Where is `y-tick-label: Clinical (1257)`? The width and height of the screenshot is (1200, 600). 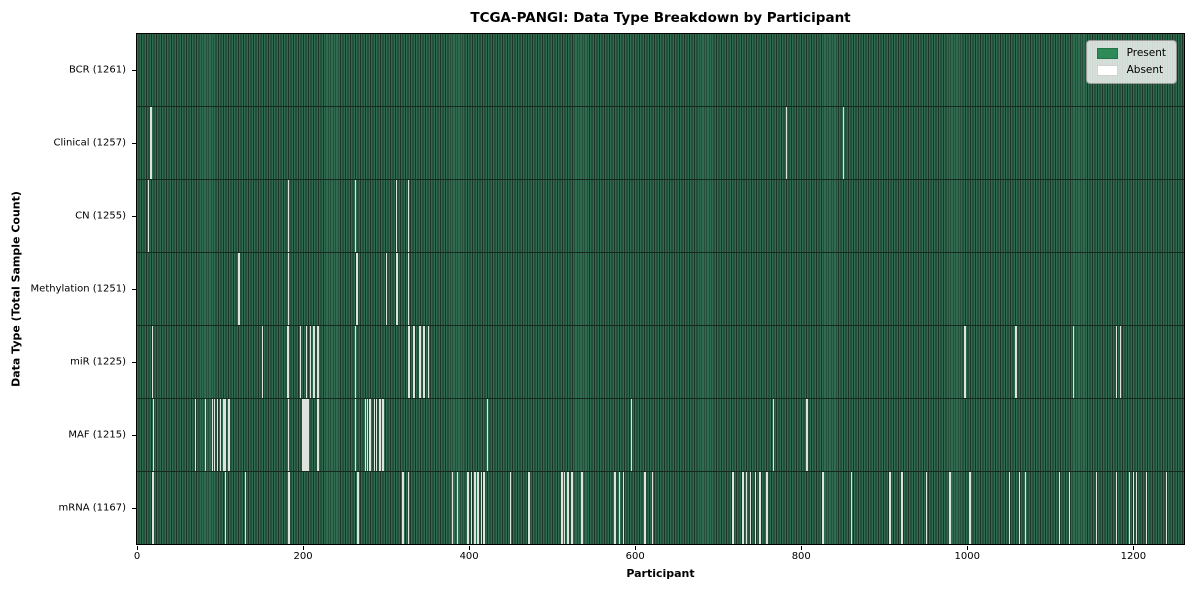
y-tick-label: Clinical (1257) is located at coordinates (90, 143).